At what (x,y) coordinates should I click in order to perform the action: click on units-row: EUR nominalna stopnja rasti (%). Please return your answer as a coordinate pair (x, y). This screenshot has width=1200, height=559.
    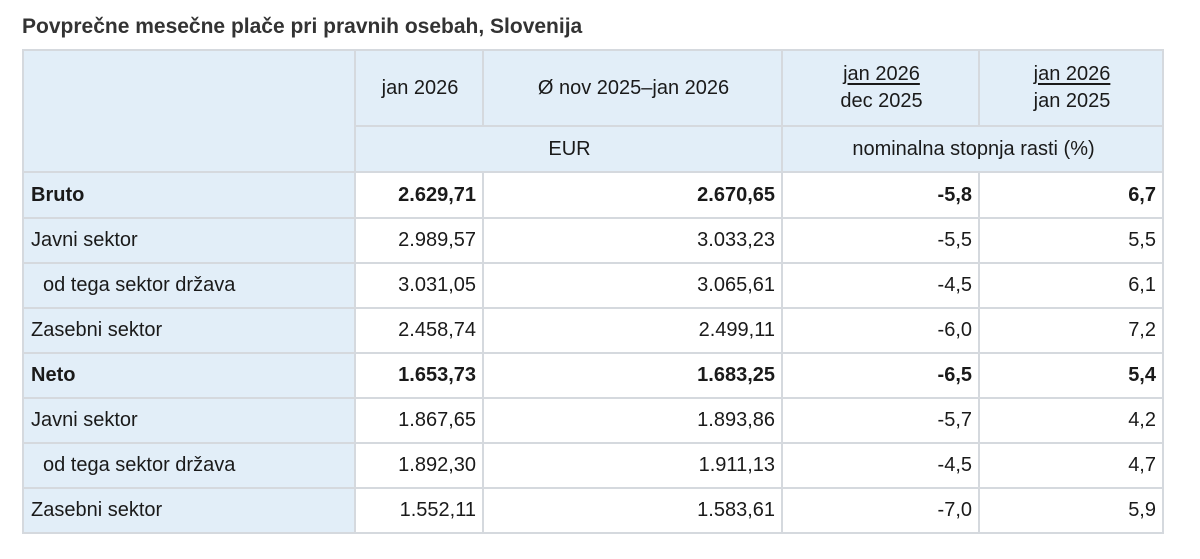
    Looking at the image, I should click on (593, 149).